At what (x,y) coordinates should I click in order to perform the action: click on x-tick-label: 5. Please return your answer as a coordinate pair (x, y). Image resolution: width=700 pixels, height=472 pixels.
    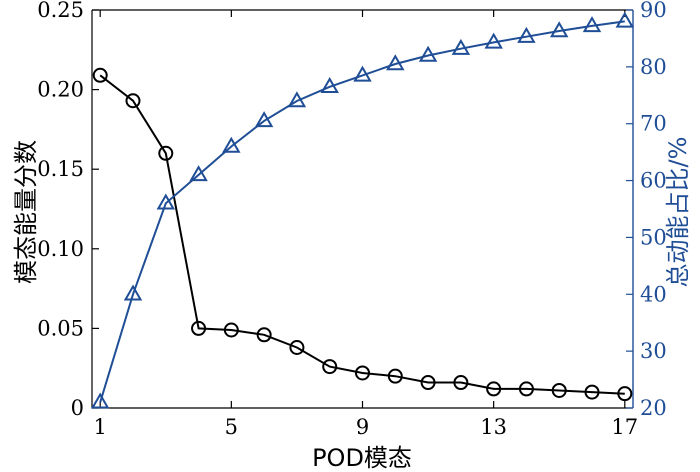
    Looking at the image, I should click on (231, 427).